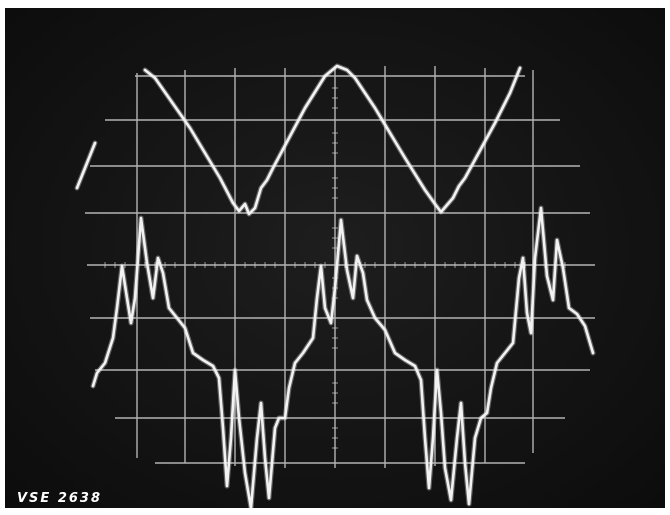 This screenshot has width=670, height=515. What do you see at coordinates (60, 498) in the screenshot?
I see `plate-id-label: VSE 2638` at bounding box center [60, 498].